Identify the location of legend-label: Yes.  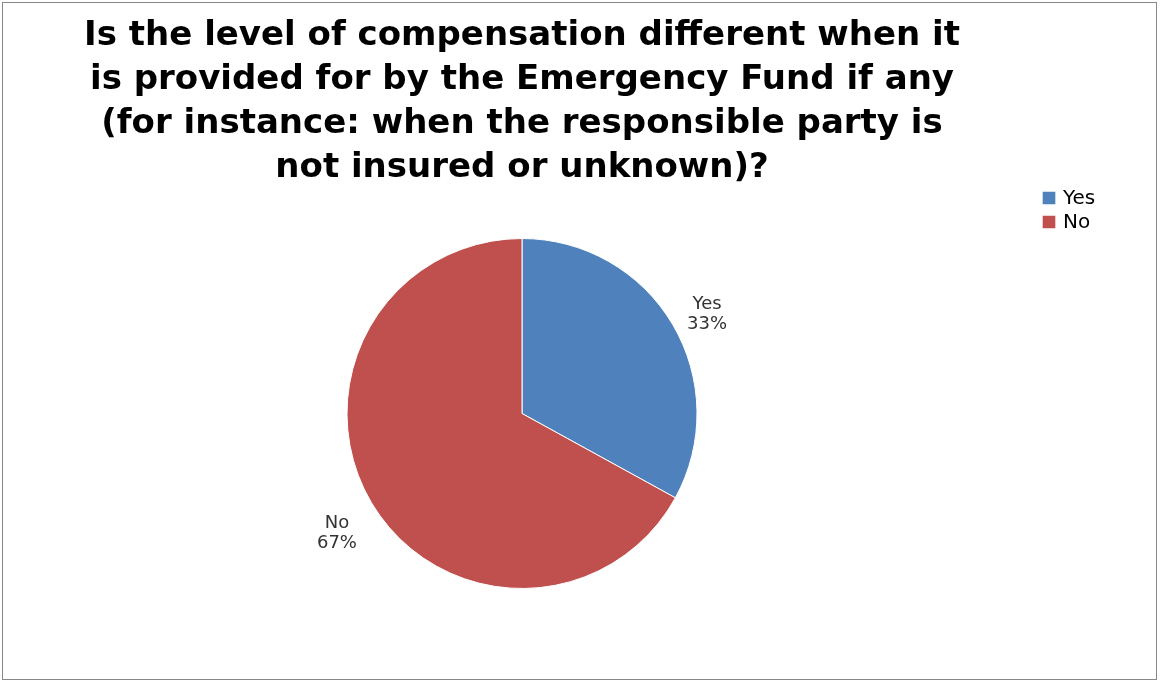
(1079, 197).